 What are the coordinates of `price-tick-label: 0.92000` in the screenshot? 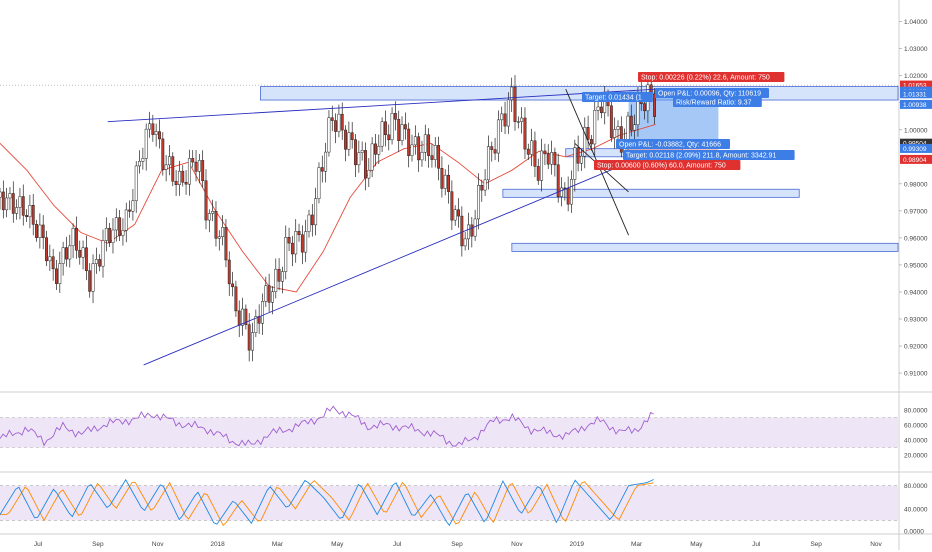 It's located at (916, 347).